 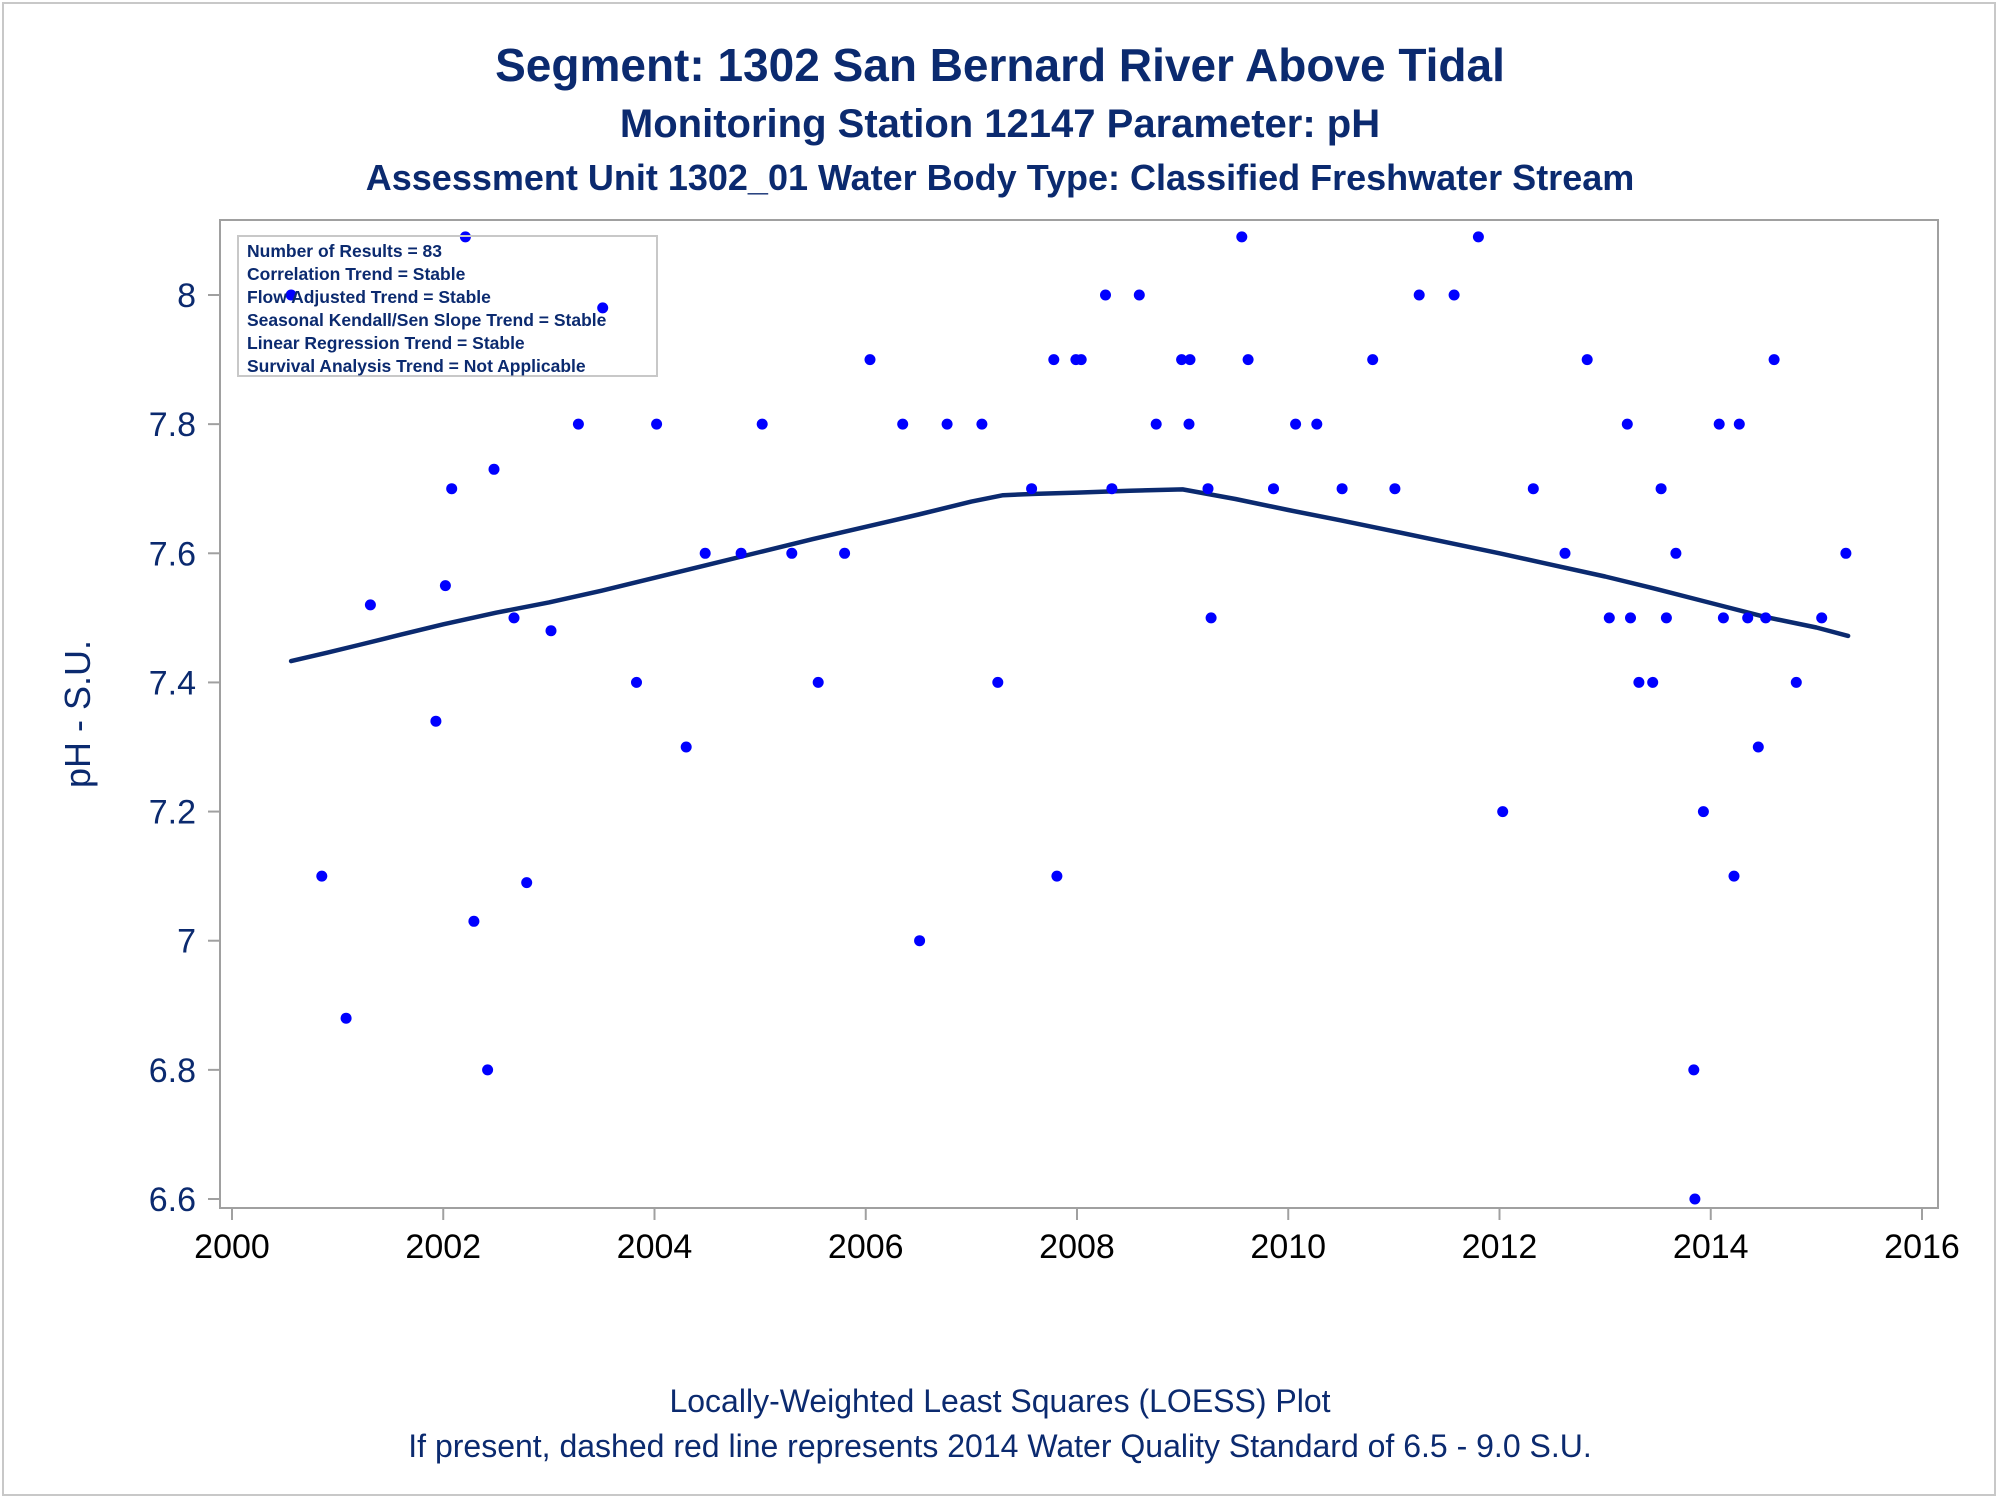 I want to click on y-tick-label: 7.6, so click(x=172, y=554).